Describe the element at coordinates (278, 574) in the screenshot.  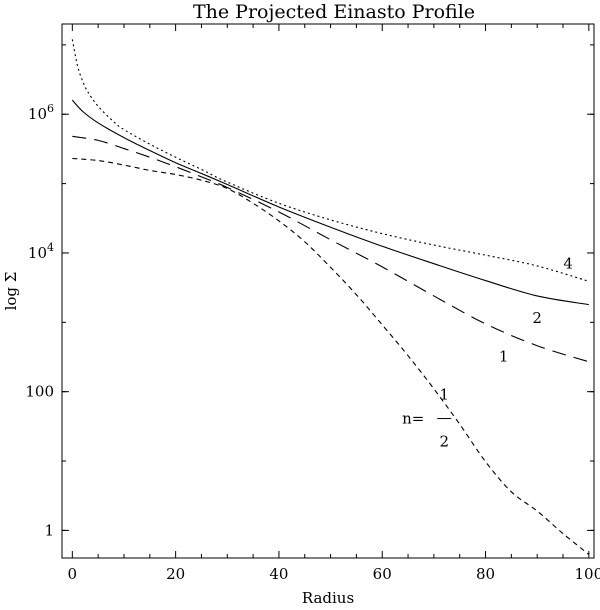
I see `x-tick-label: 40` at that location.